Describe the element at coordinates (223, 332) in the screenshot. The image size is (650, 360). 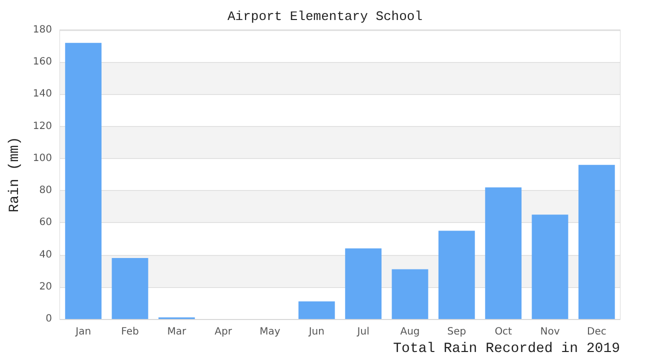
I see `x-tick-label: Apr` at that location.